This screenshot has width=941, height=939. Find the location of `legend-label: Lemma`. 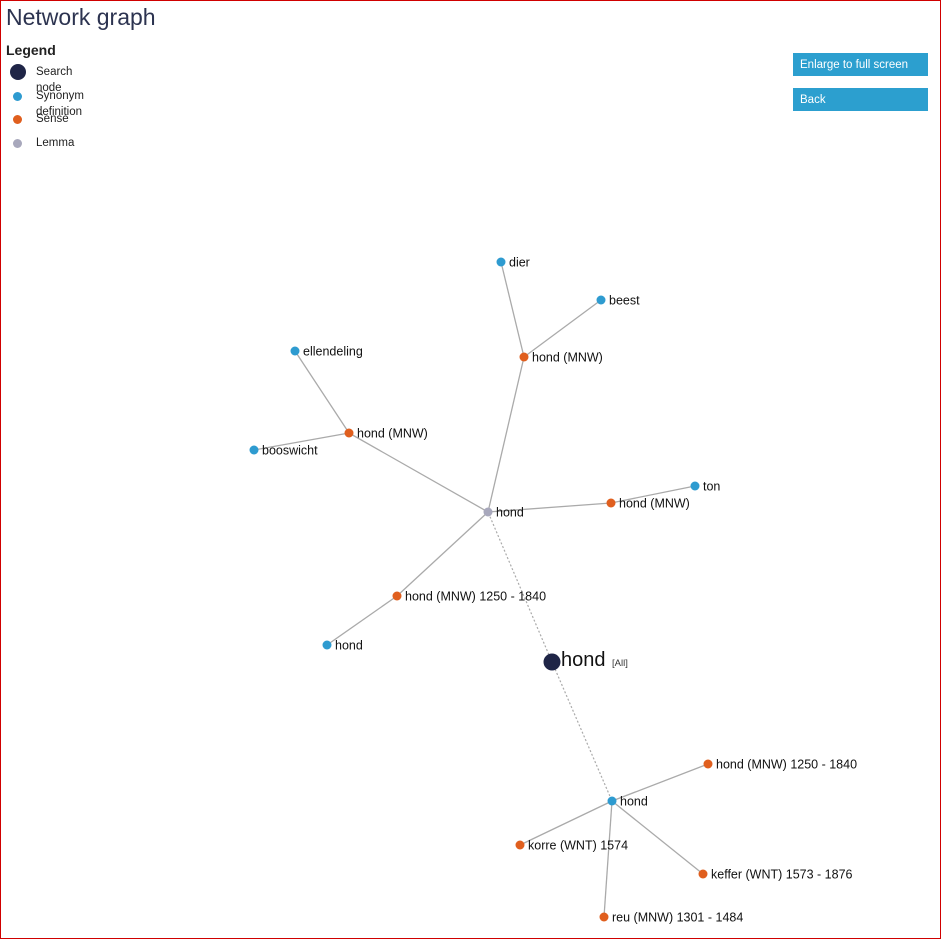

legend-label: Lemma is located at coordinates (55, 142).